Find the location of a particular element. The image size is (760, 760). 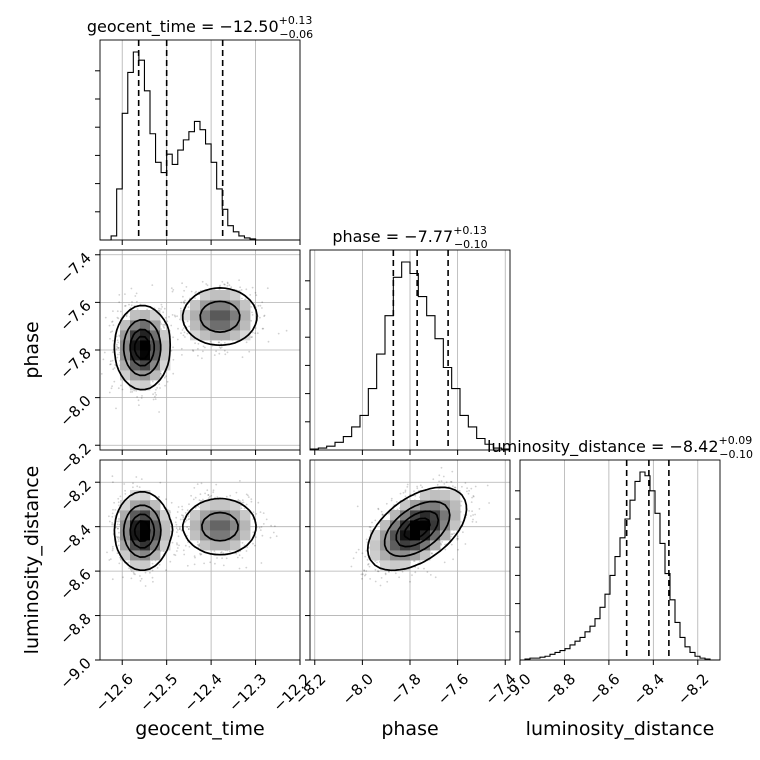

panel-content-geocent-time-vs-phase is located at coordinates (194, 346).